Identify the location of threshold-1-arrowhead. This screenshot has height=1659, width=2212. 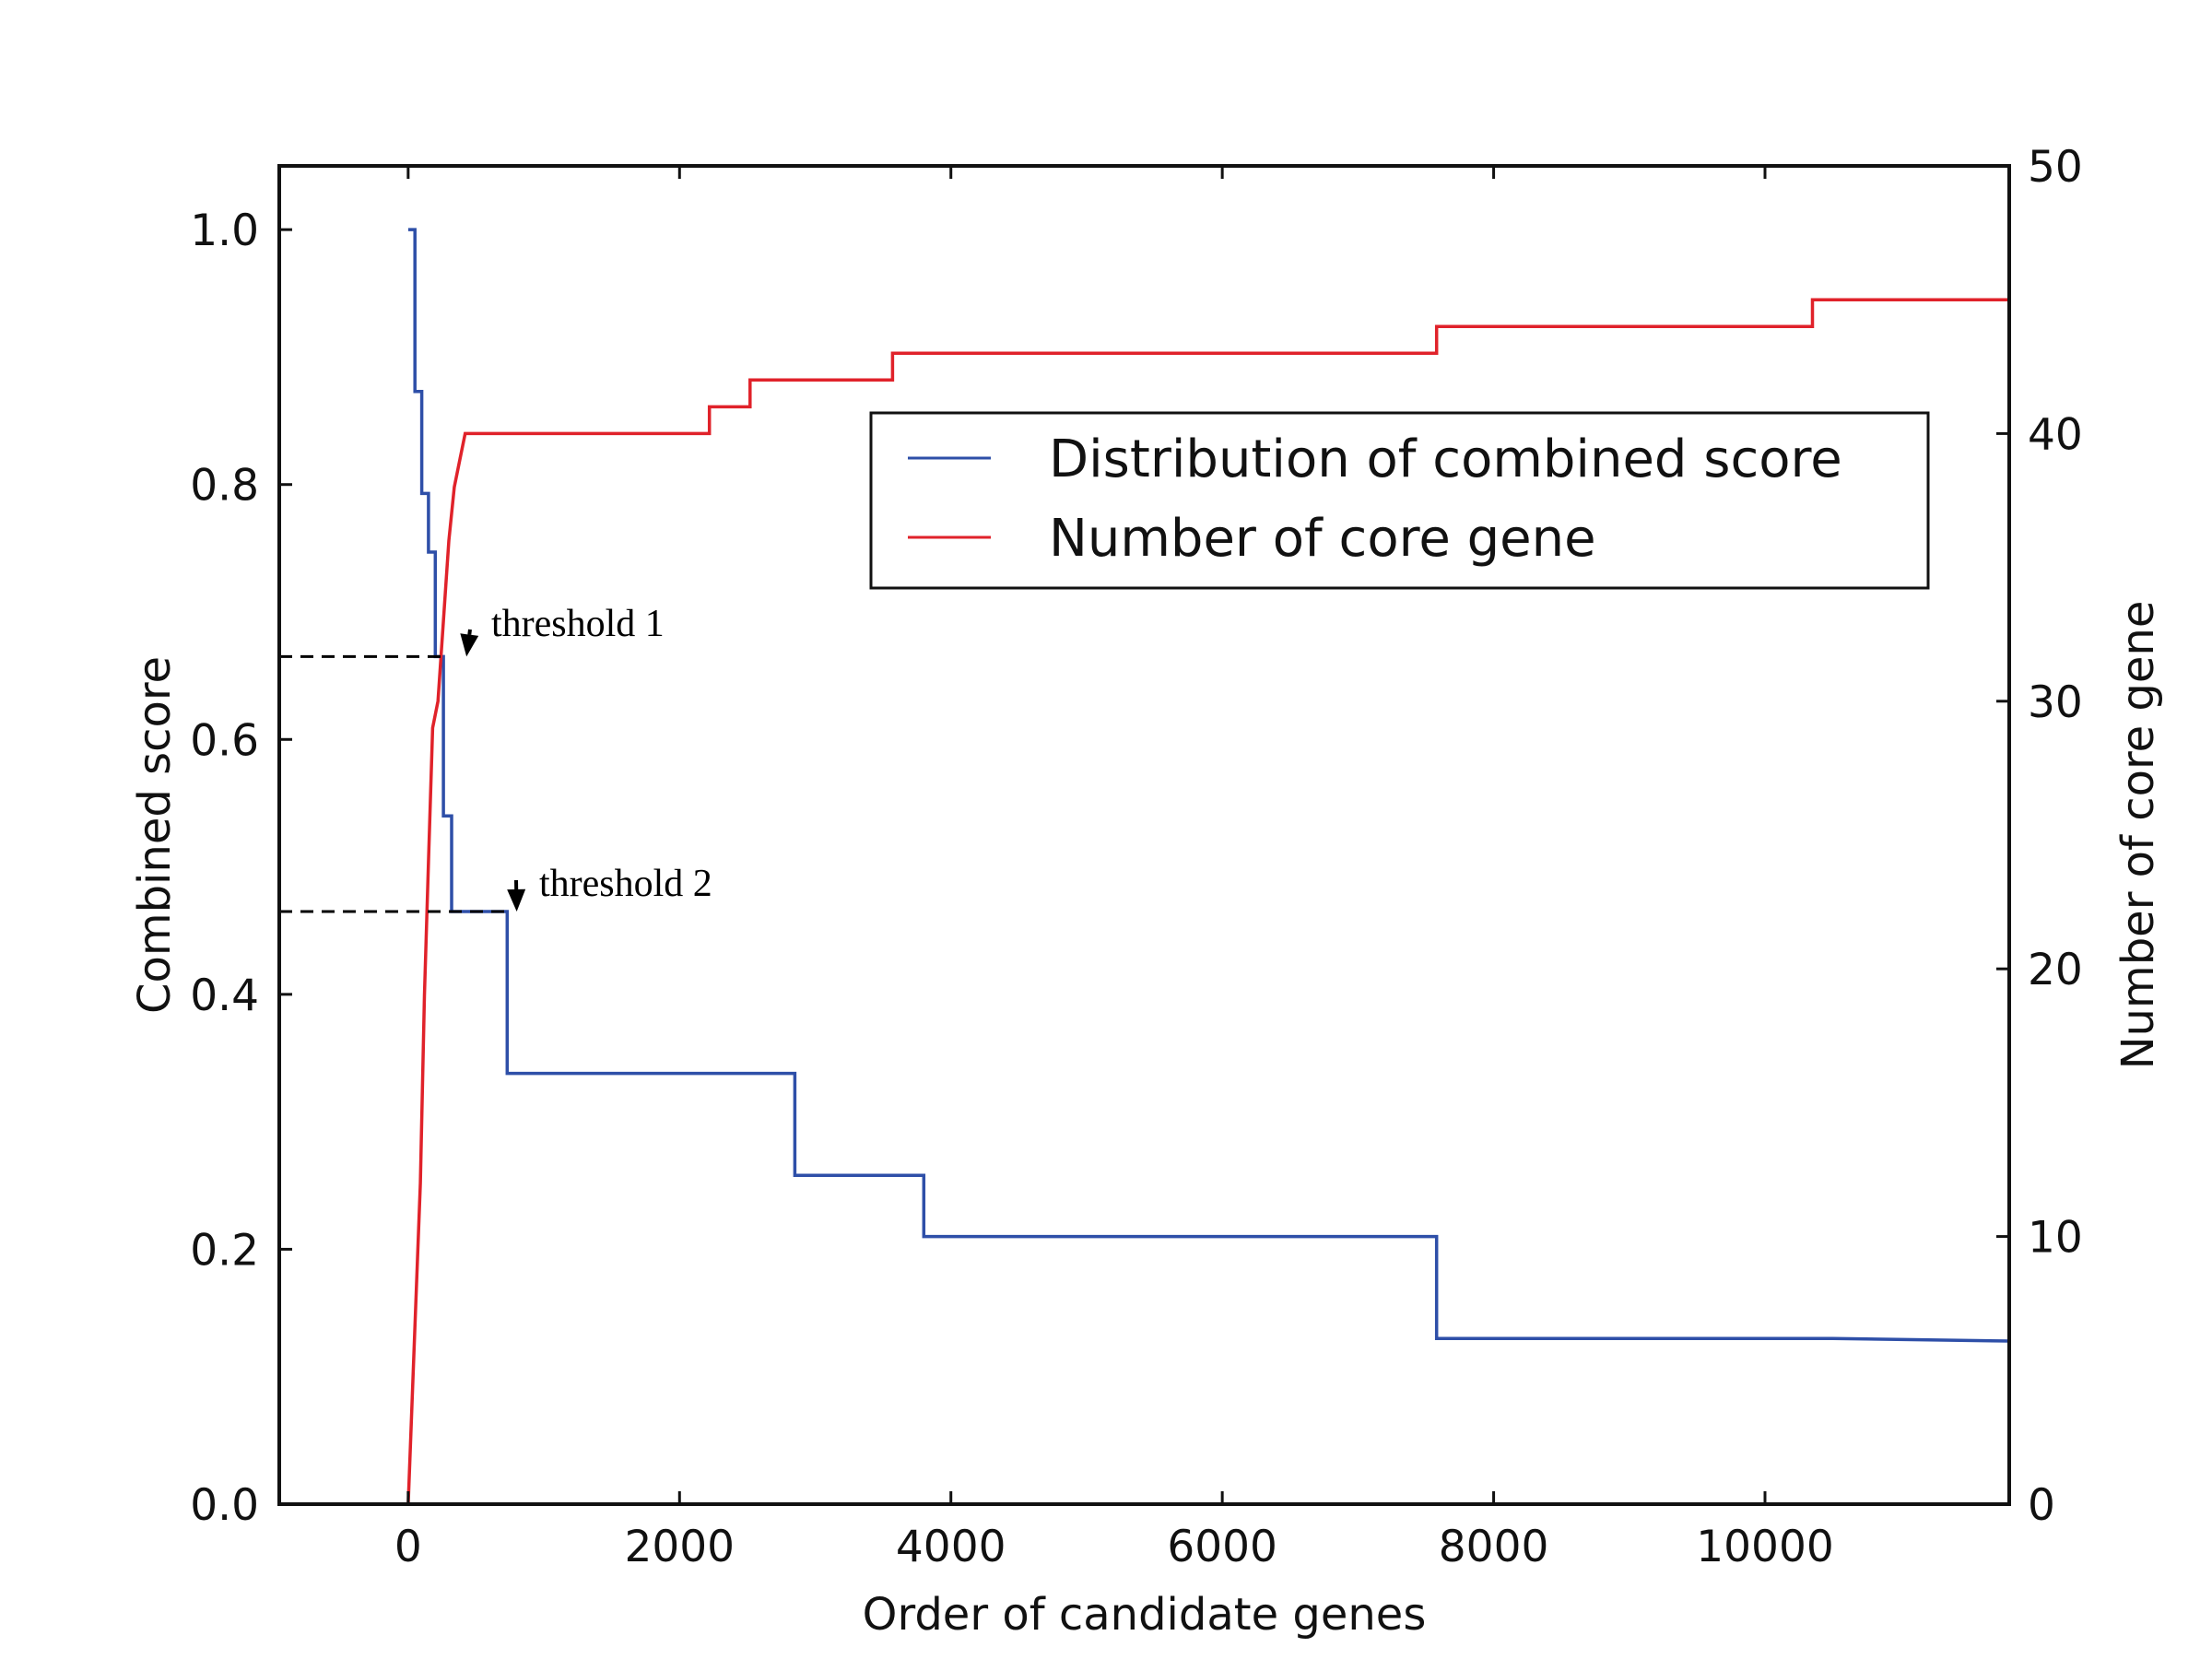
(469, 644).